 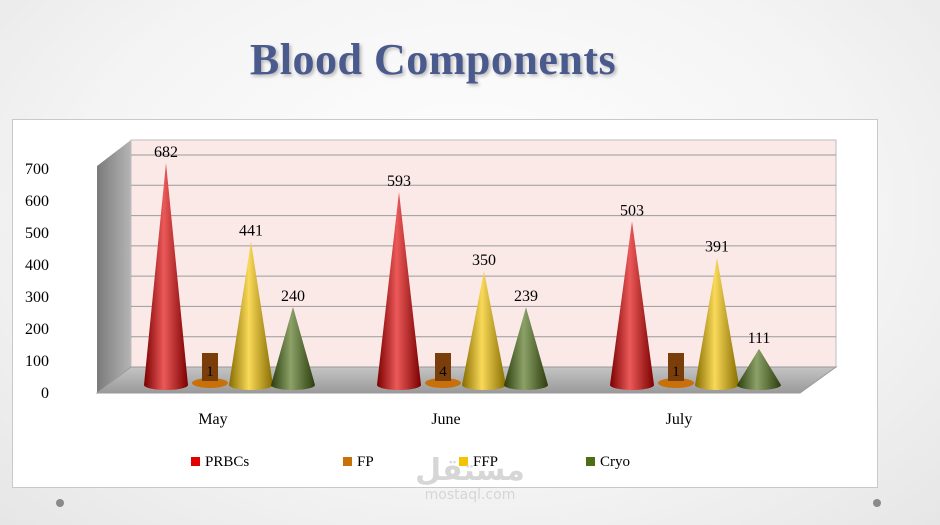 What do you see at coordinates (526, 296) in the screenshot?
I see `data-label: 239` at bounding box center [526, 296].